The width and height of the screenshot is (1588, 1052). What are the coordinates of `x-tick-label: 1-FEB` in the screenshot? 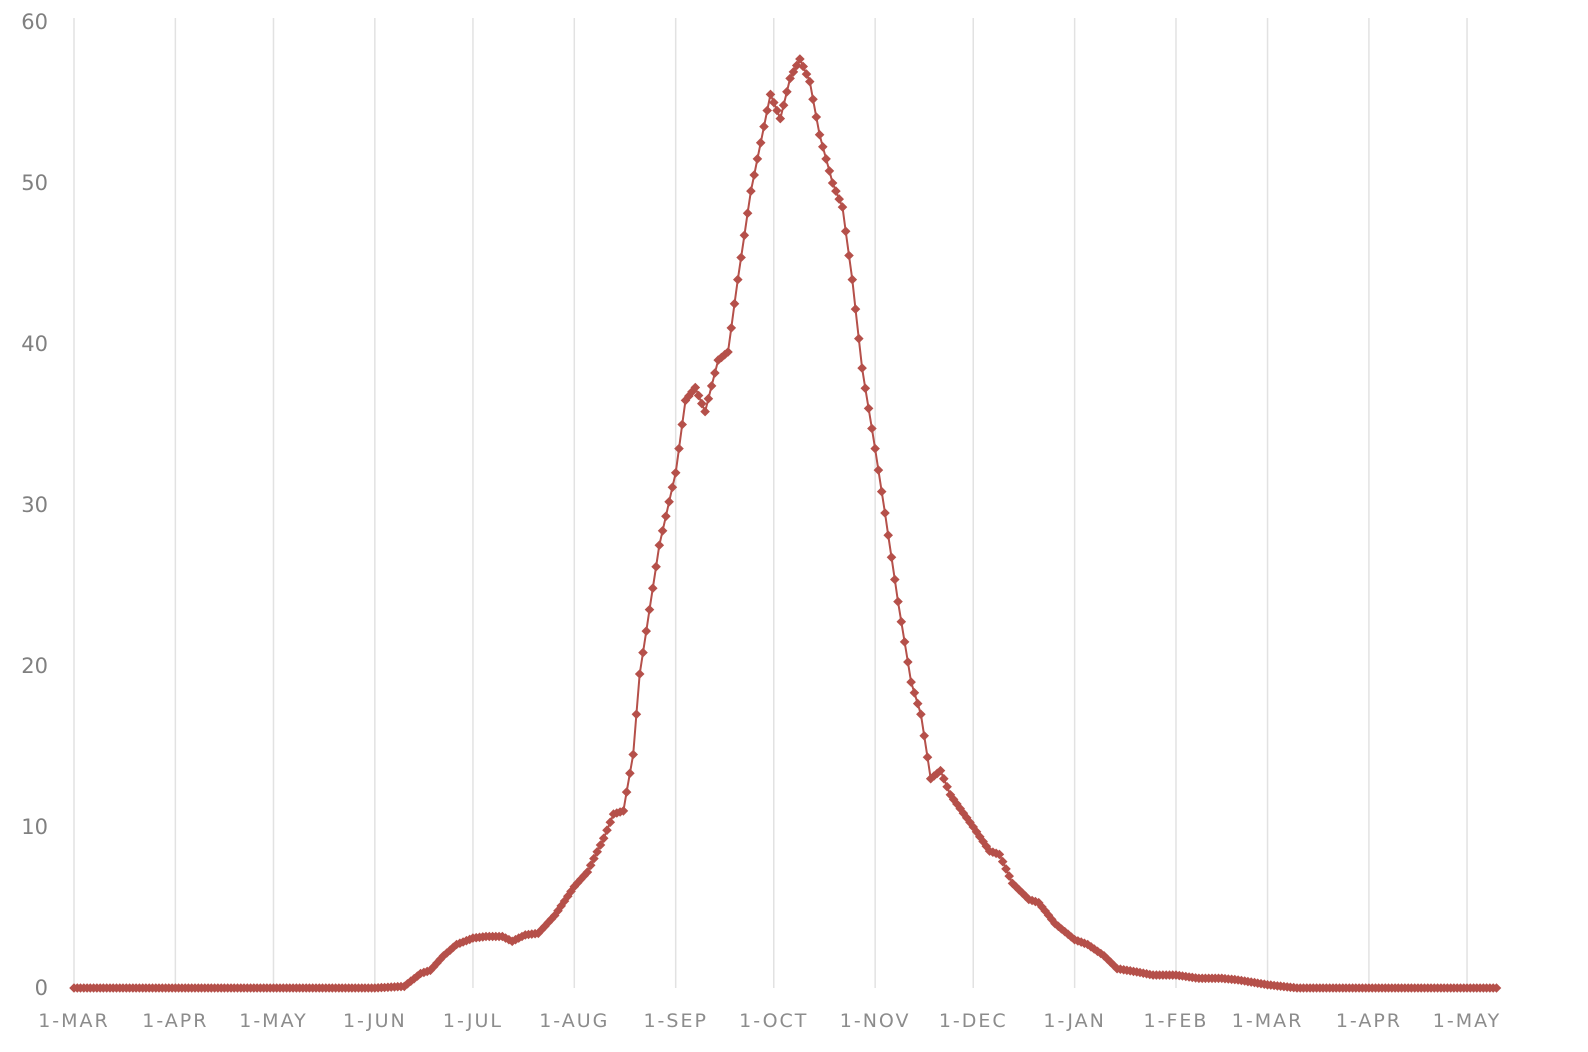 It's located at (1176, 1021).